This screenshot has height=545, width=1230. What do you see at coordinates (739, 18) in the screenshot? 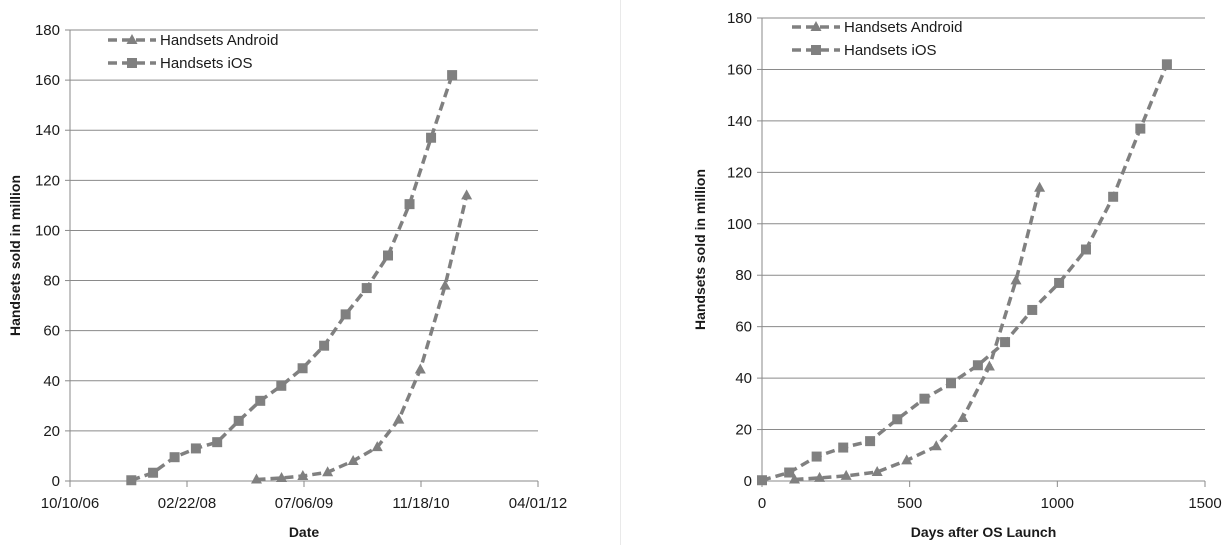
I see `y-tick-label: 180` at bounding box center [739, 18].